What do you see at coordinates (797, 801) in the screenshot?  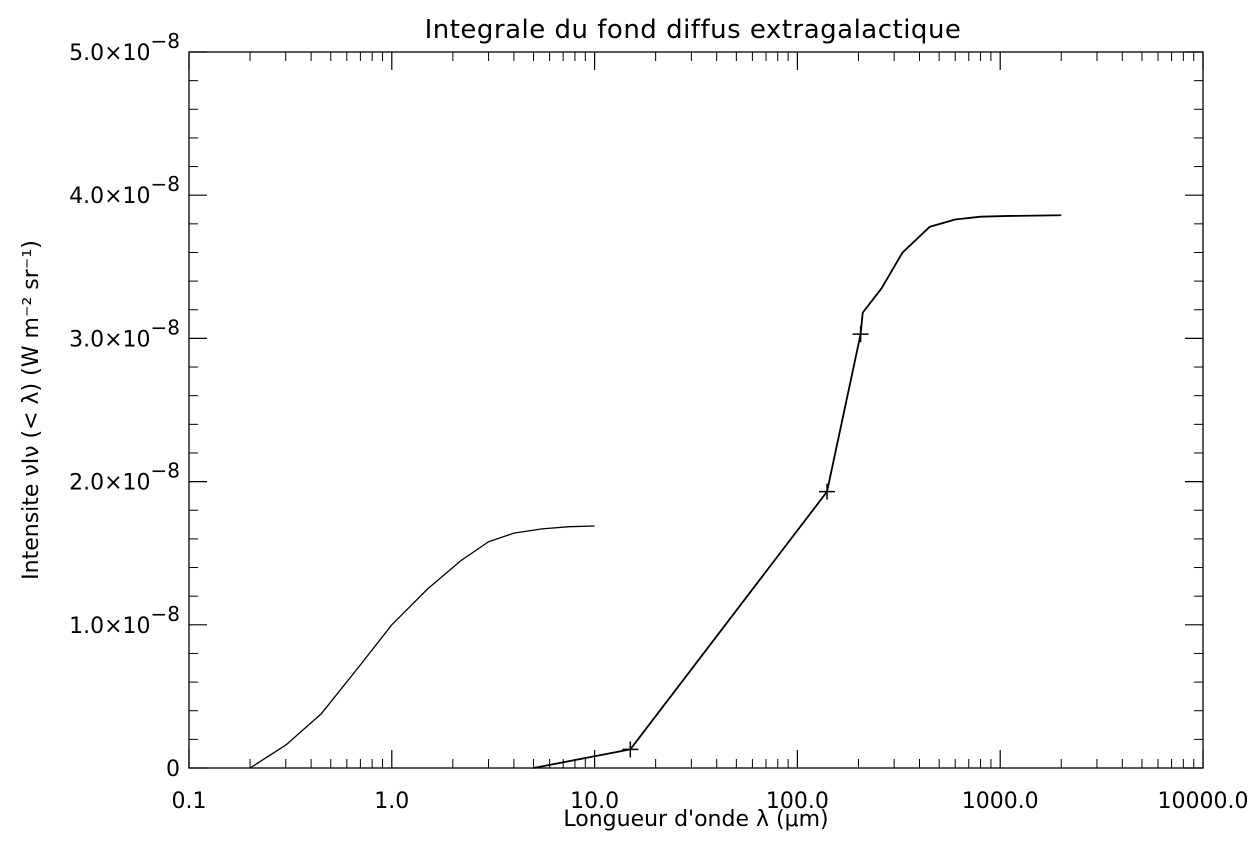 I see `x-tick-label: 100.0` at bounding box center [797, 801].